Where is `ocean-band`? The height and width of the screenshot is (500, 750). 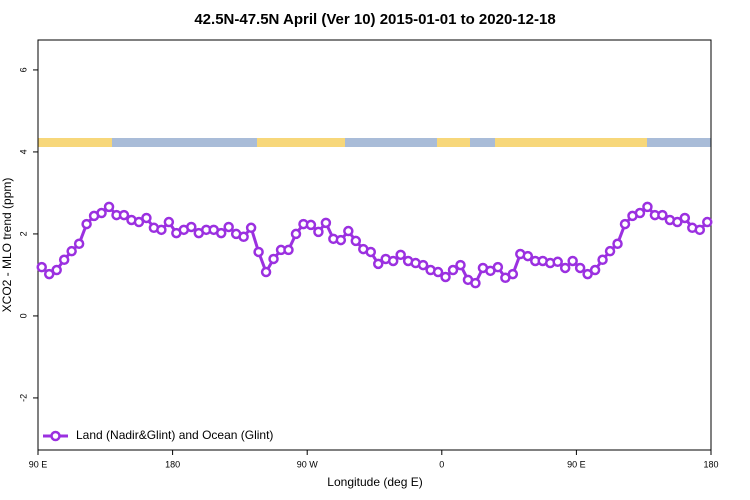 ocean-band is located at coordinates (374, 142).